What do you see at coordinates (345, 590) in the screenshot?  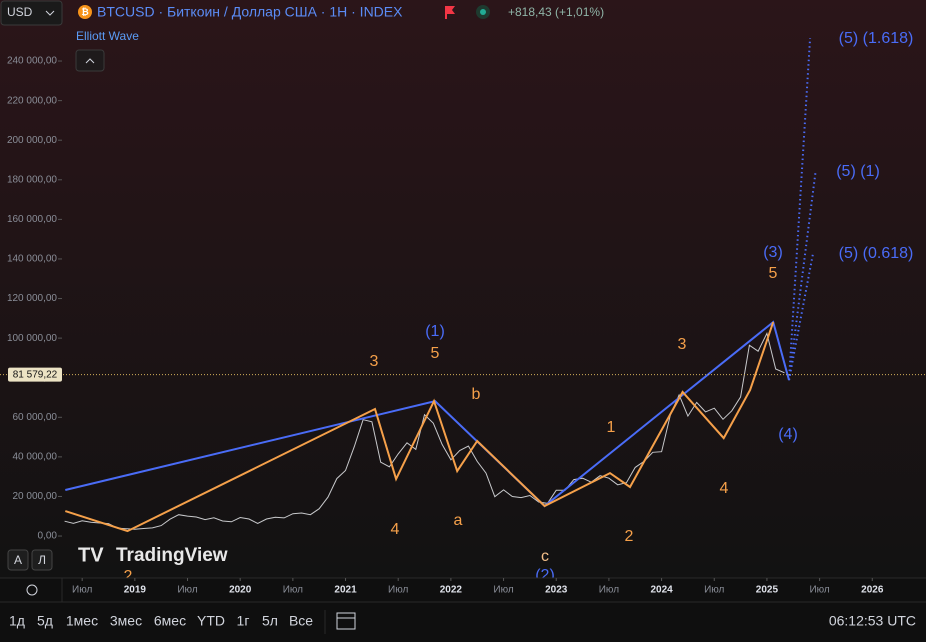 I see `x-tick-label: 2021` at bounding box center [345, 590].